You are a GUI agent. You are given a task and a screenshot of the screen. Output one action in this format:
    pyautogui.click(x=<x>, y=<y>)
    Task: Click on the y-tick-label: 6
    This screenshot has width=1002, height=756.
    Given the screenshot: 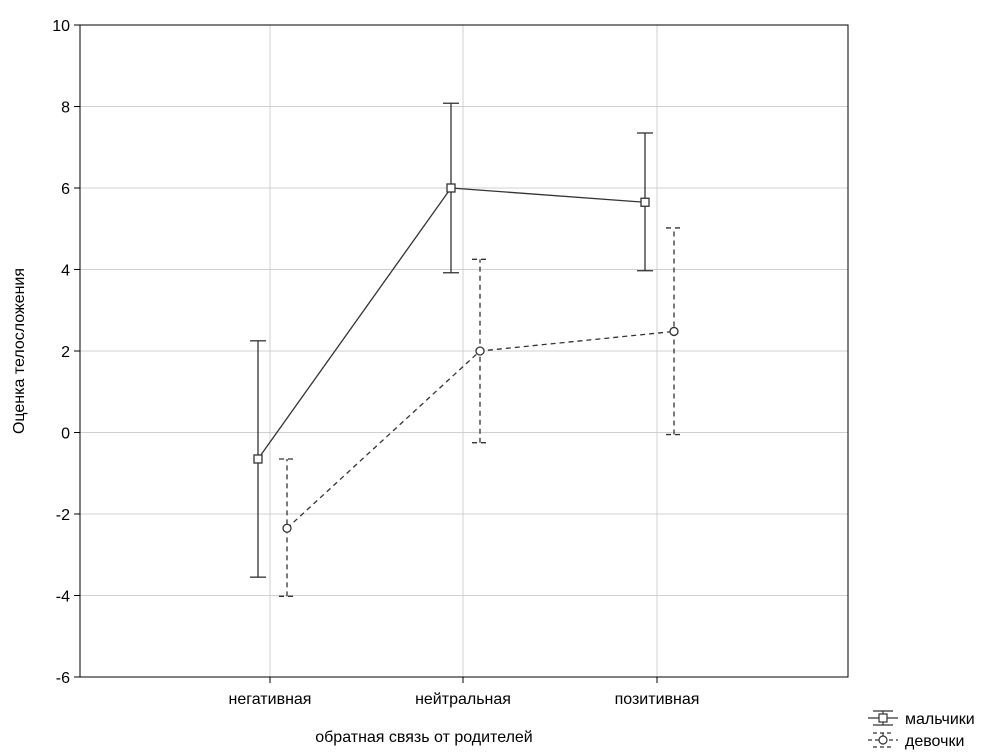 What is the action you would take?
    pyautogui.click(x=65, y=189)
    